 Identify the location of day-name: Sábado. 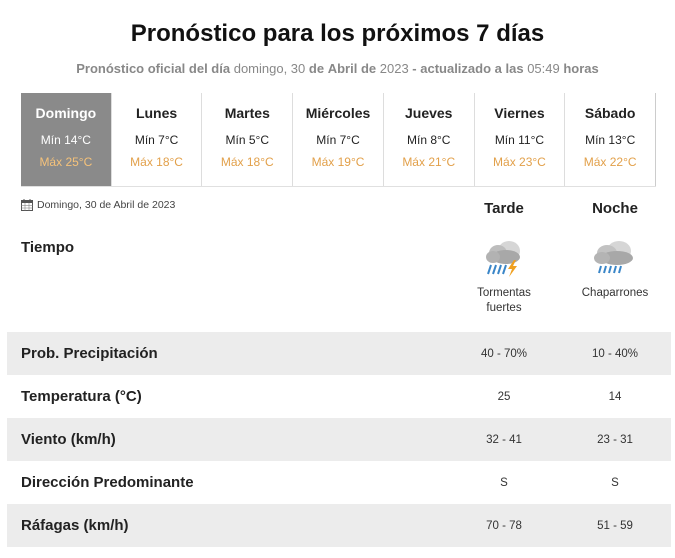
(610, 113).